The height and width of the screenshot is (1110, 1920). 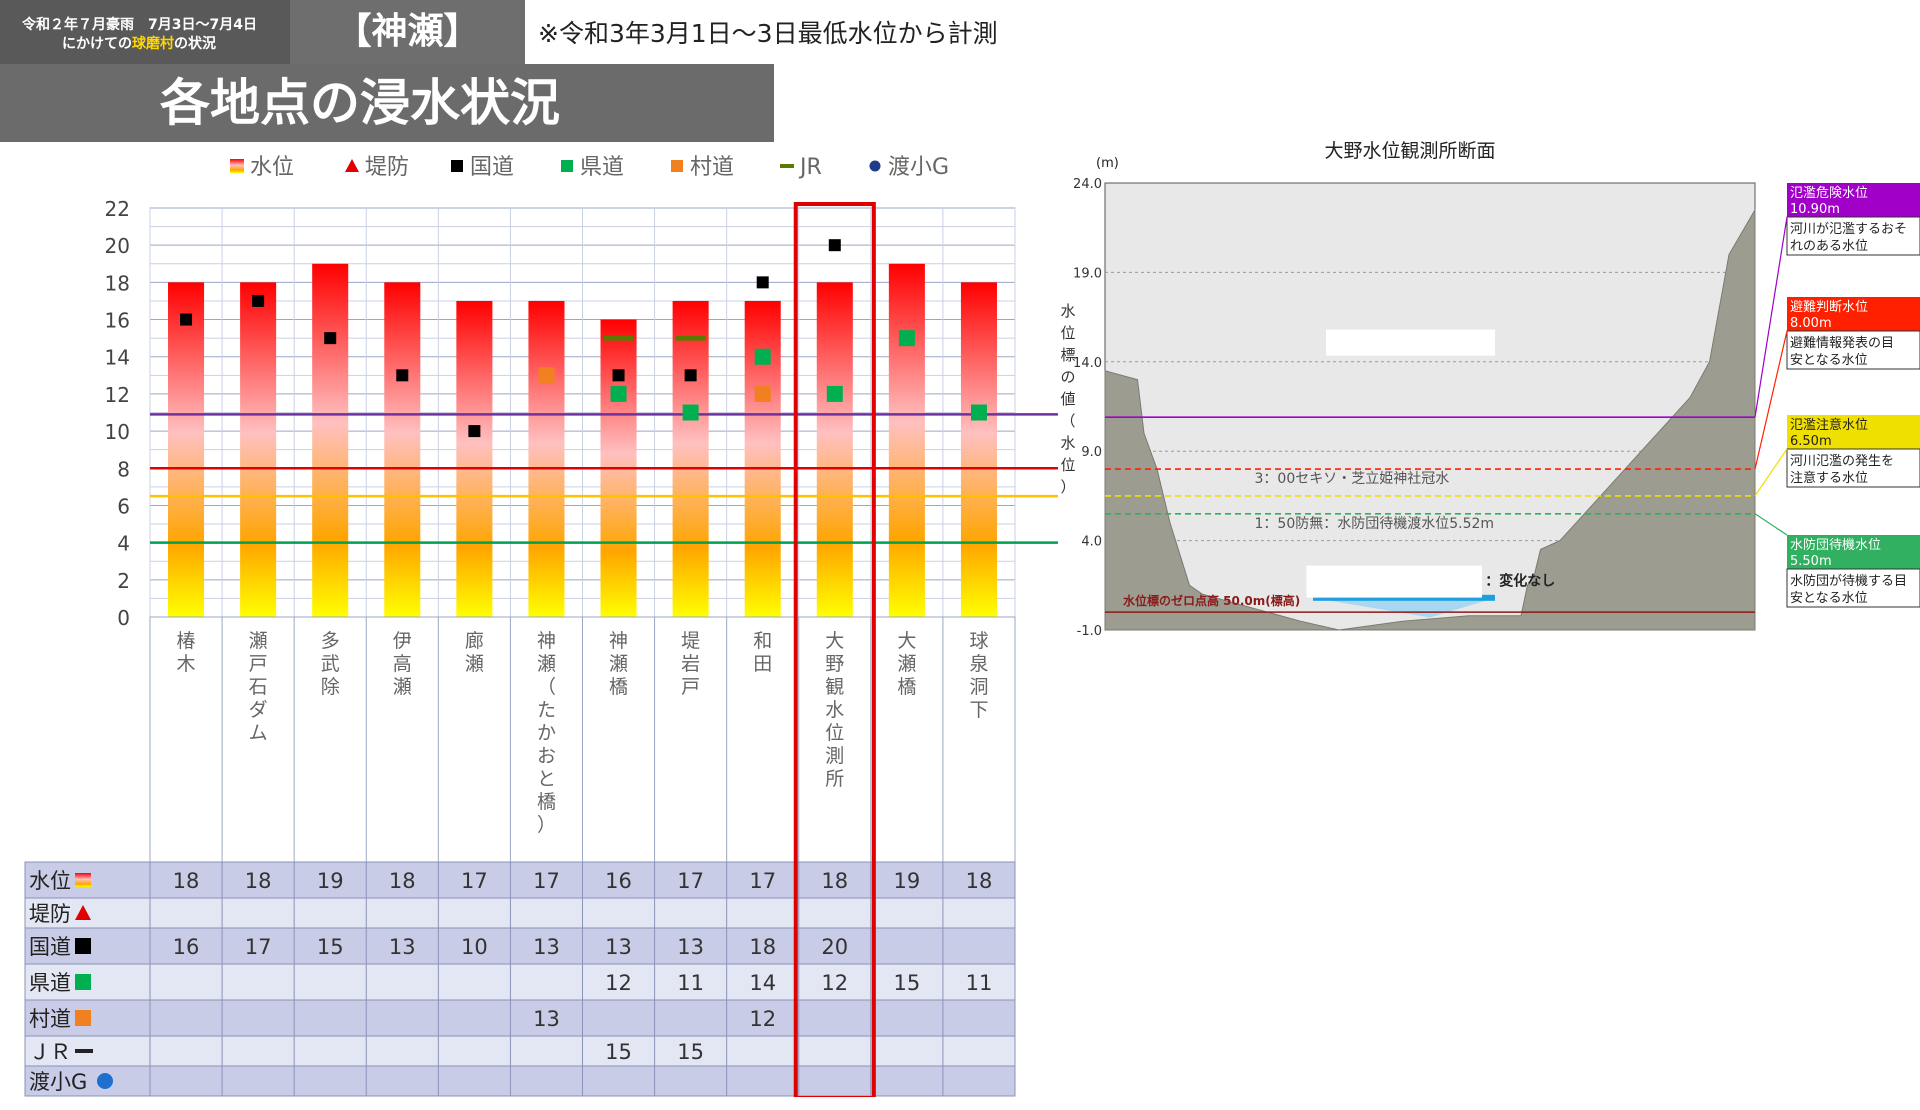 What do you see at coordinates (1375, 524) in the screenshot?
I see `annotation-standby: 1：50防無：水防団待機渡水位5.52m` at bounding box center [1375, 524].